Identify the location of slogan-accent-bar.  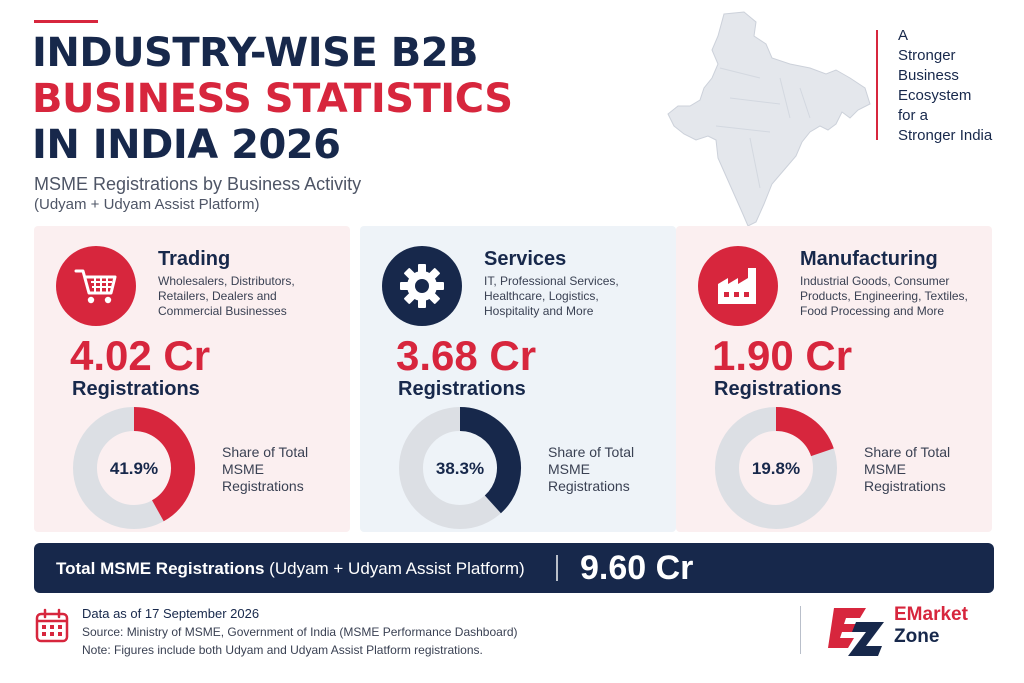
(877, 85).